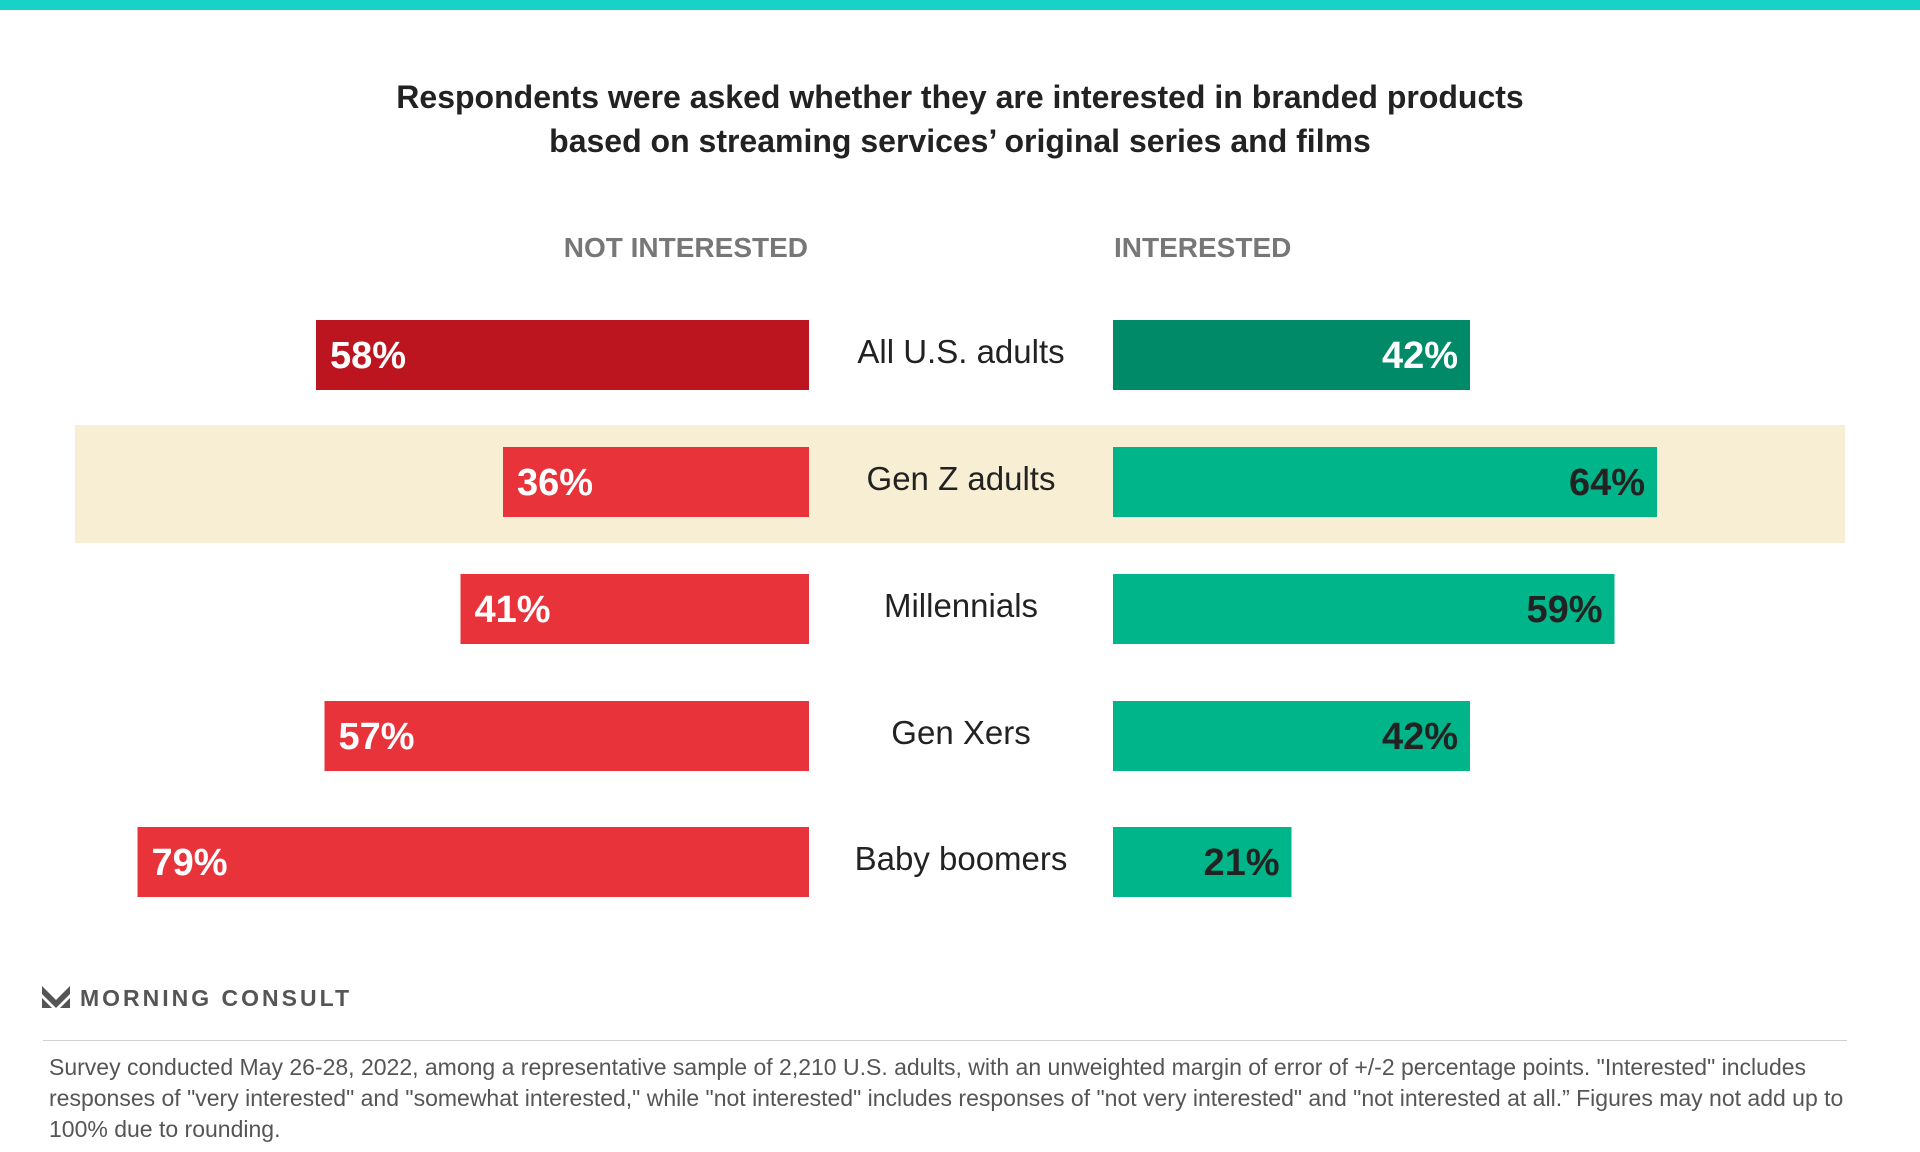  Describe the element at coordinates (216, 998) in the screenshot. I see `brand-name: MORNING CONSULT` at that location.